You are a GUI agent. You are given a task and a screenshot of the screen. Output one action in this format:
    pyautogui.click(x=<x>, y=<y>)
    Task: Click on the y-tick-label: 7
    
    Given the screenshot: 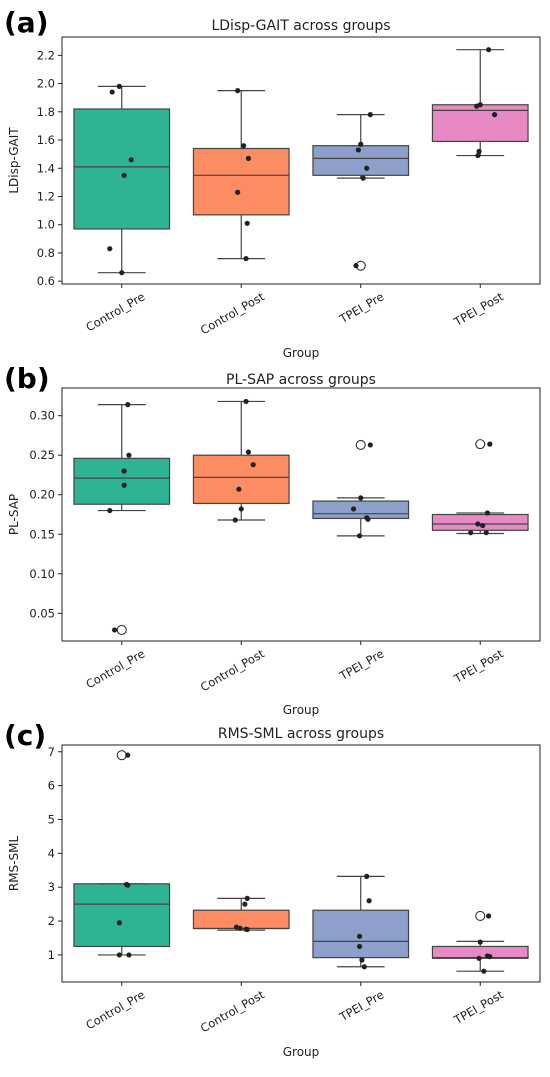 What is the action you would take?
    pyautogui.click(x=51, y=752)
    